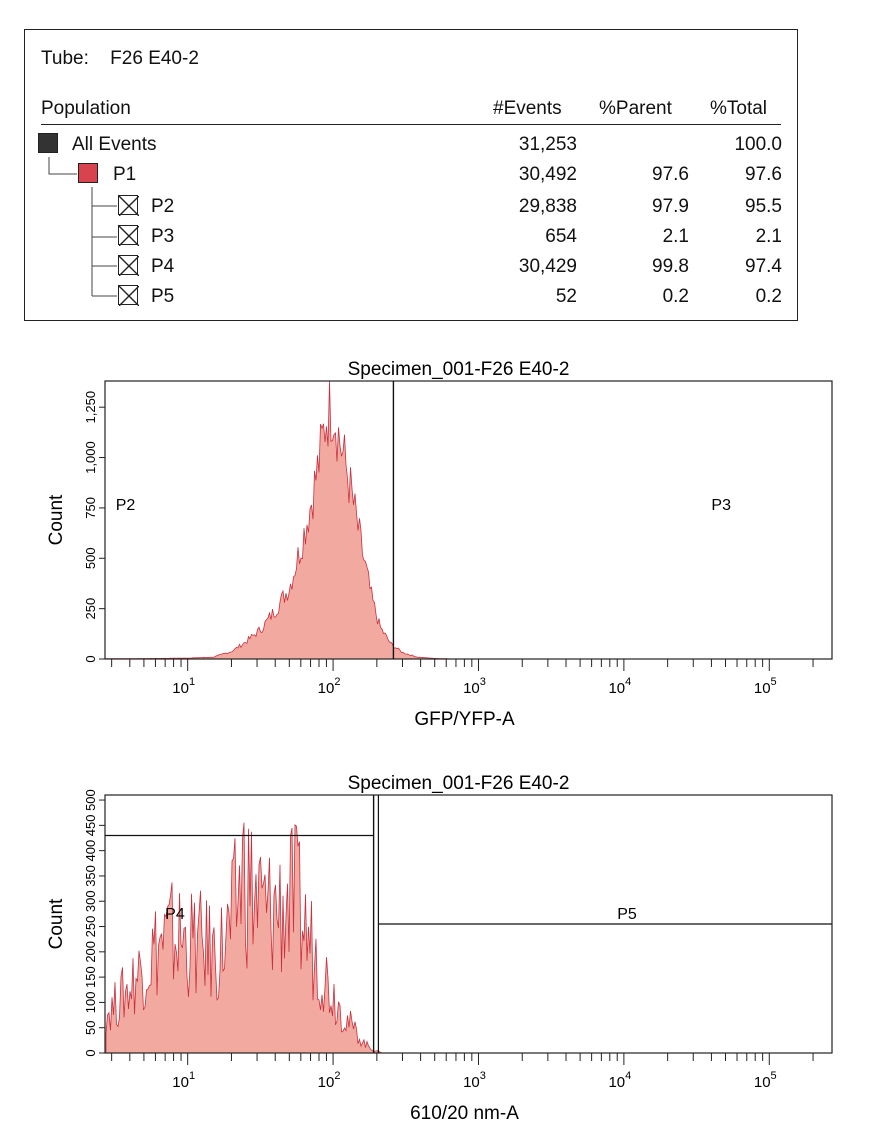 The image size is (872, 1140). Describe the element at coordinates (411, 207) in the screenshot. I see `table-row: P2 29,838 97.9 95.5` at that location.